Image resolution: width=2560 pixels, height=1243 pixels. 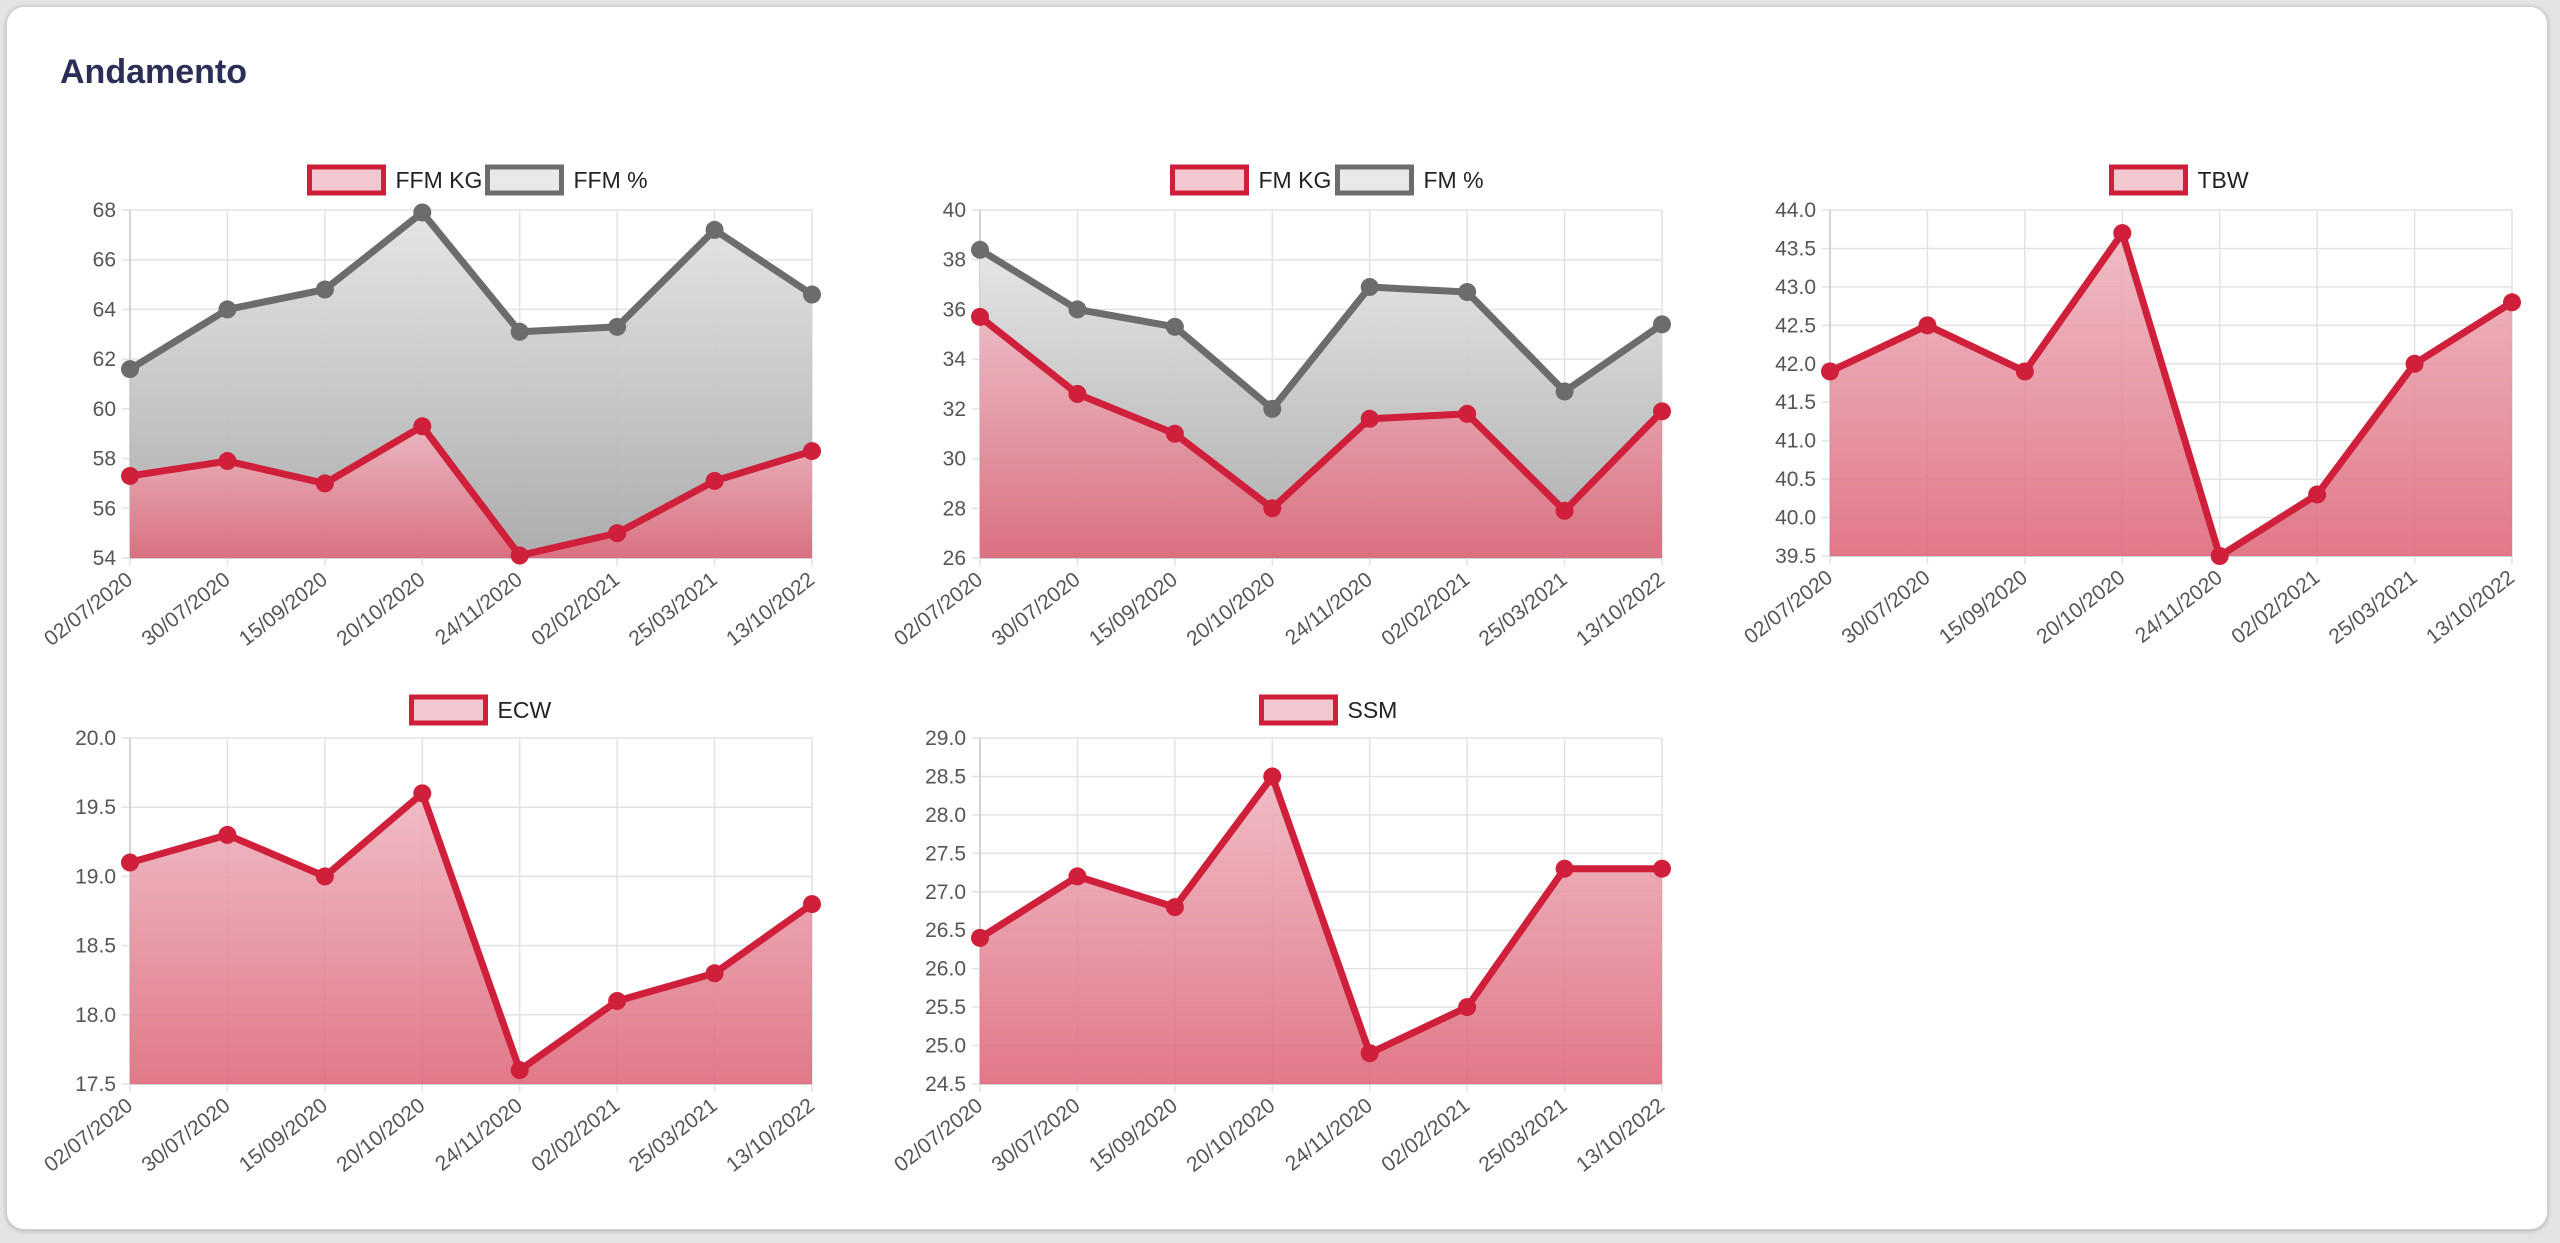 What do you see at coordinates (525, 710) in the screenshot?
I see `legend-label: ECW` at bounding box center [525, 710].